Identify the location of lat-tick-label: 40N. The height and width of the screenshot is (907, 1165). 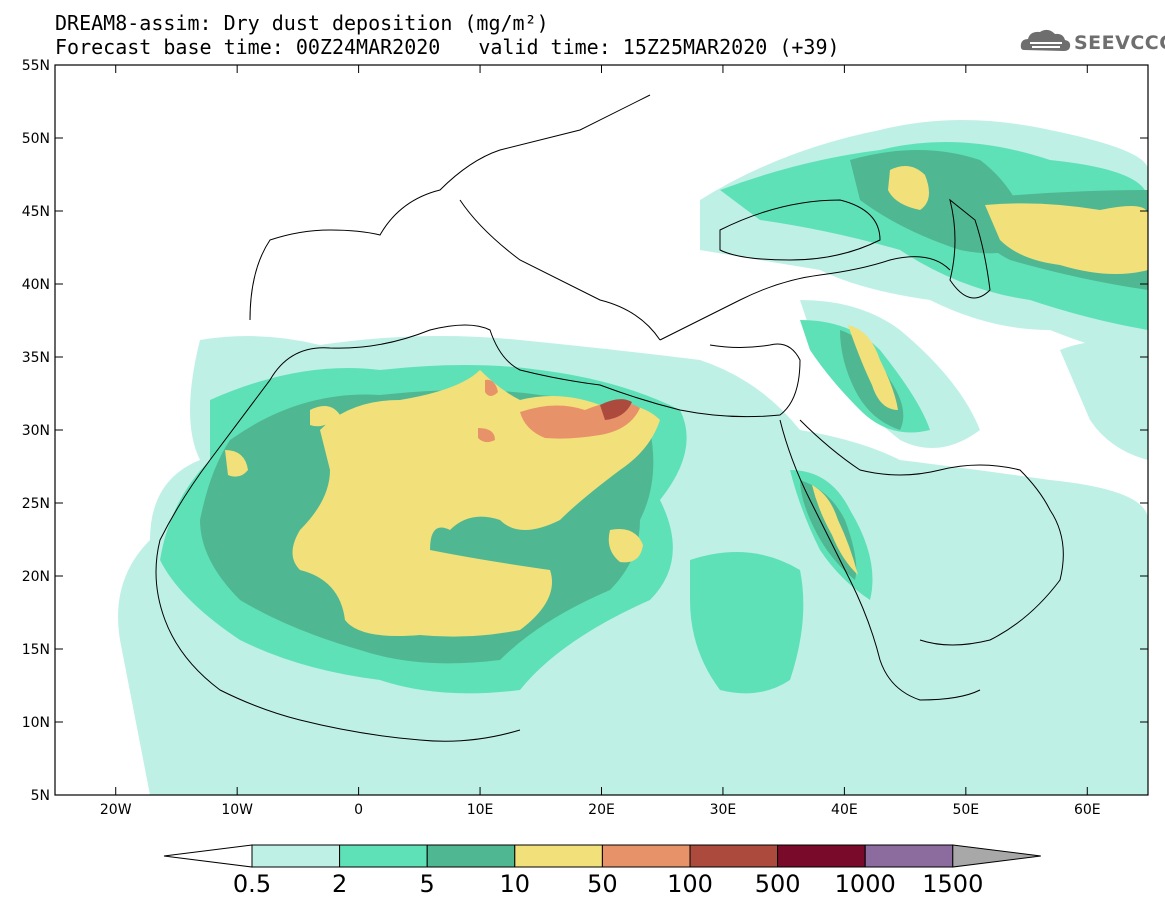
(36, 285).